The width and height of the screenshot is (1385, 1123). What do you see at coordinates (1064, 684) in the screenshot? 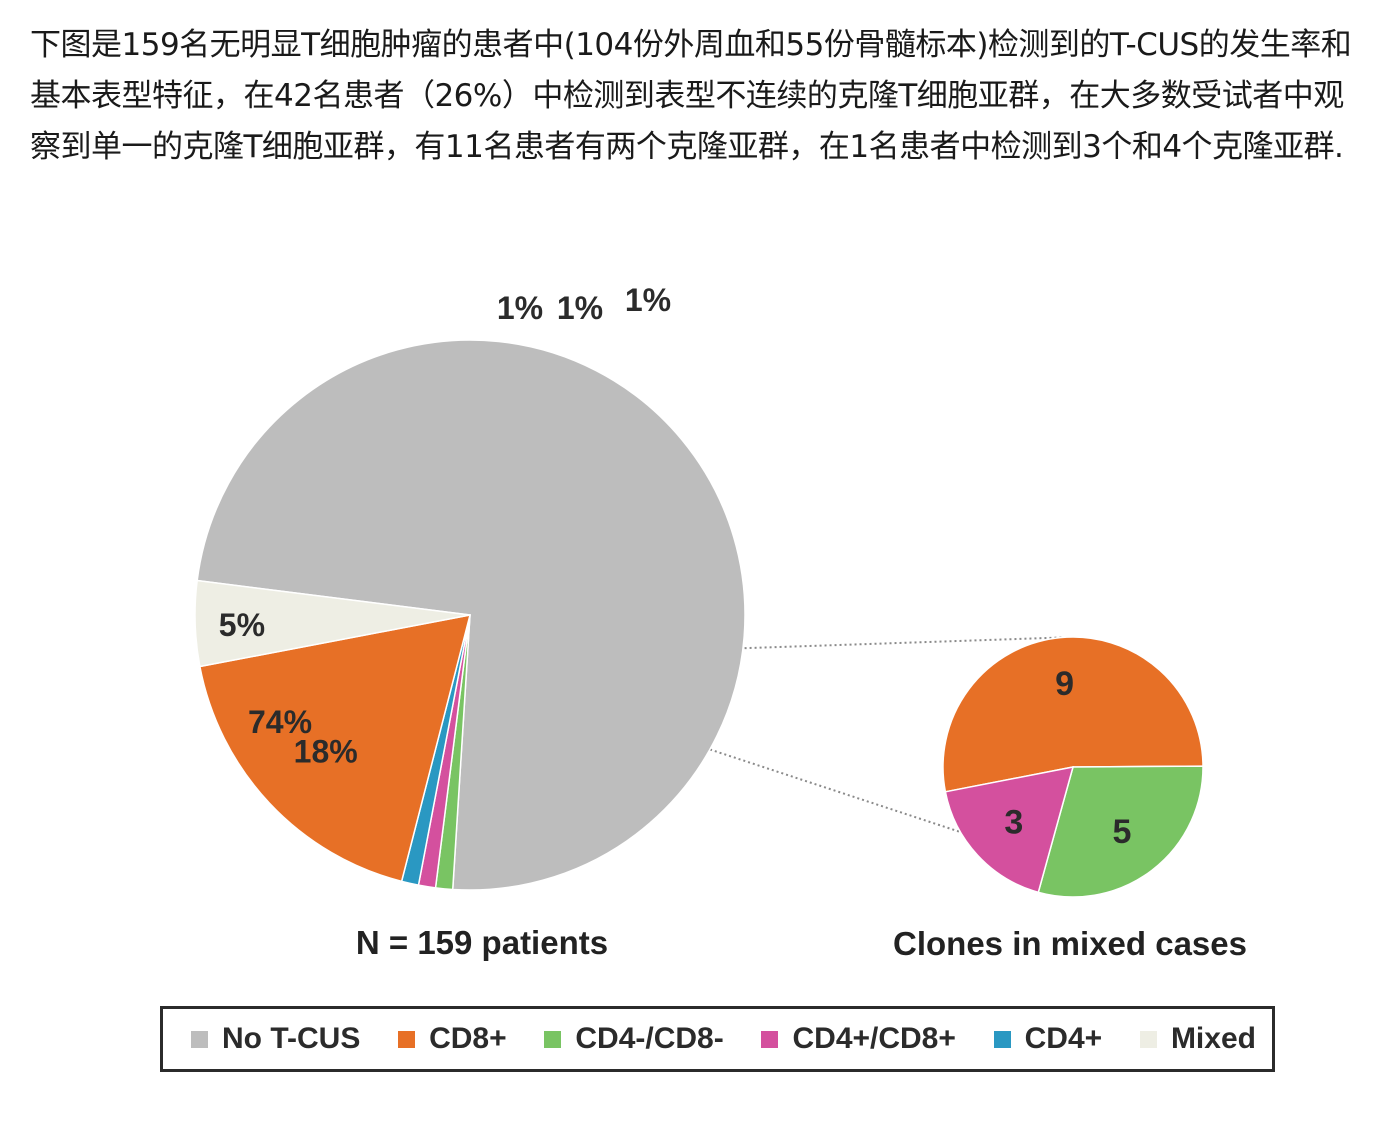
I see `slice-label-cd8pos: 9` at bounding box center [1064, 684].